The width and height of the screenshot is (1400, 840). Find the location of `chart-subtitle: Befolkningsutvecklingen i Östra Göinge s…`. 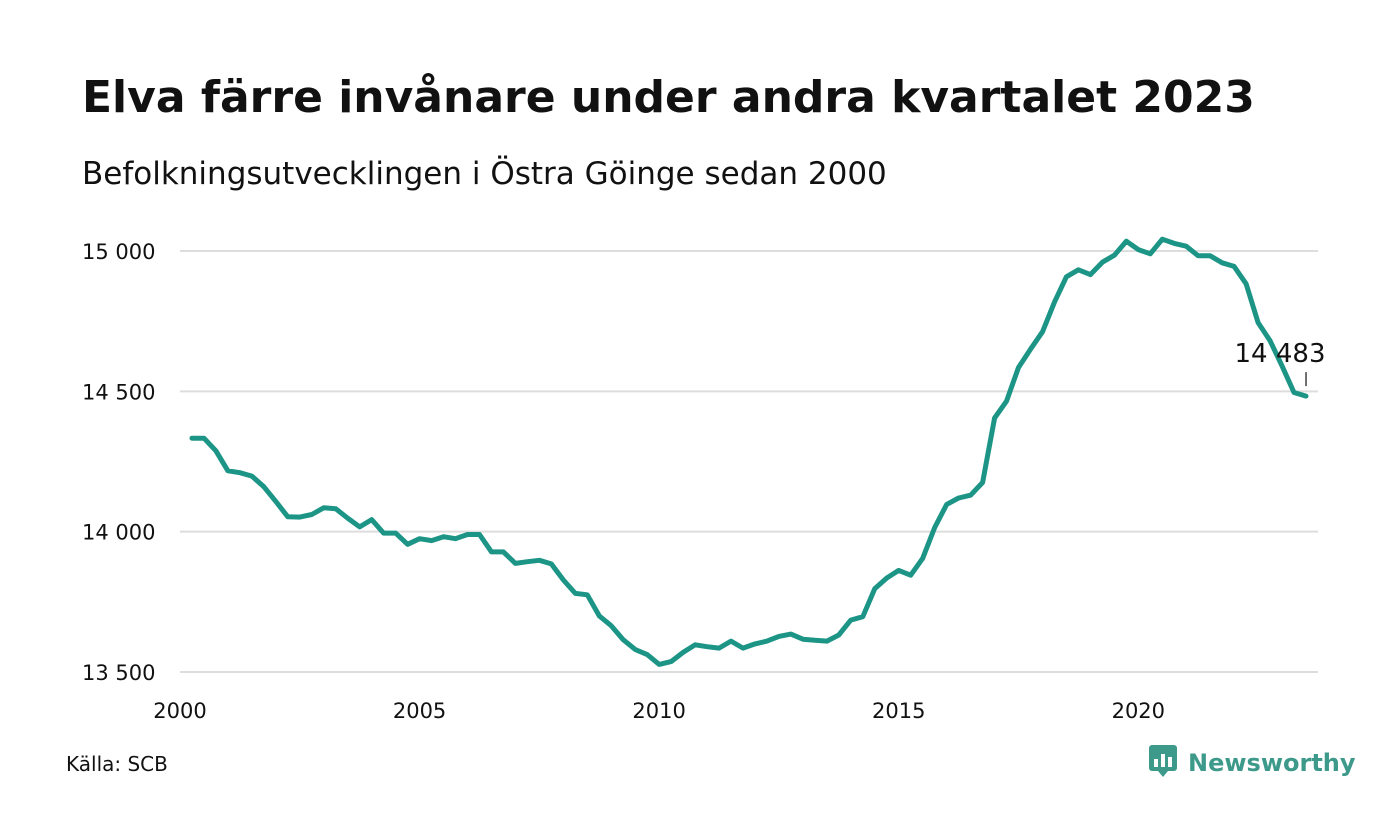

chart-subtitle: Befolkningsutvecklingen i Östra Göinge s… is located at coordinates (484, 174).